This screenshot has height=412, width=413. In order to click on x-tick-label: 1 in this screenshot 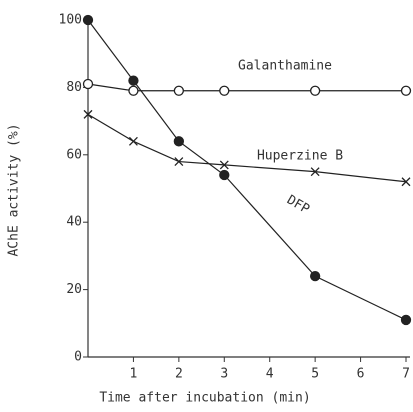, I will do `click(134, 374)`.